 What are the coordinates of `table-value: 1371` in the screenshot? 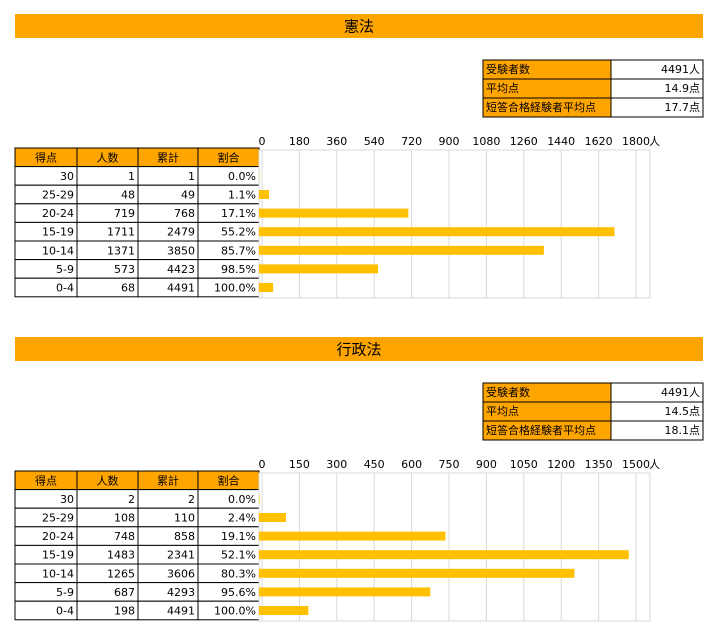 It's located at (121, 250).